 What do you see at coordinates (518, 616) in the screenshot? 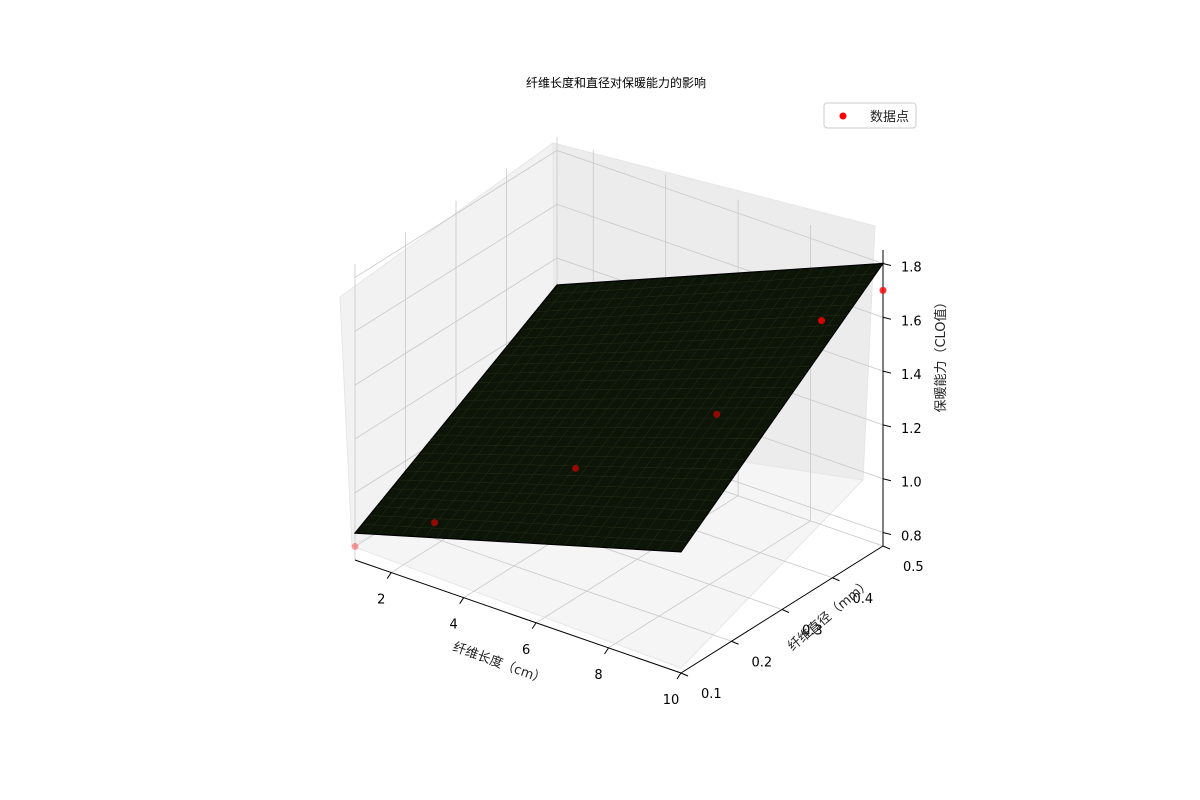
I see `x-axis-line` at bounding box center [518, 616].